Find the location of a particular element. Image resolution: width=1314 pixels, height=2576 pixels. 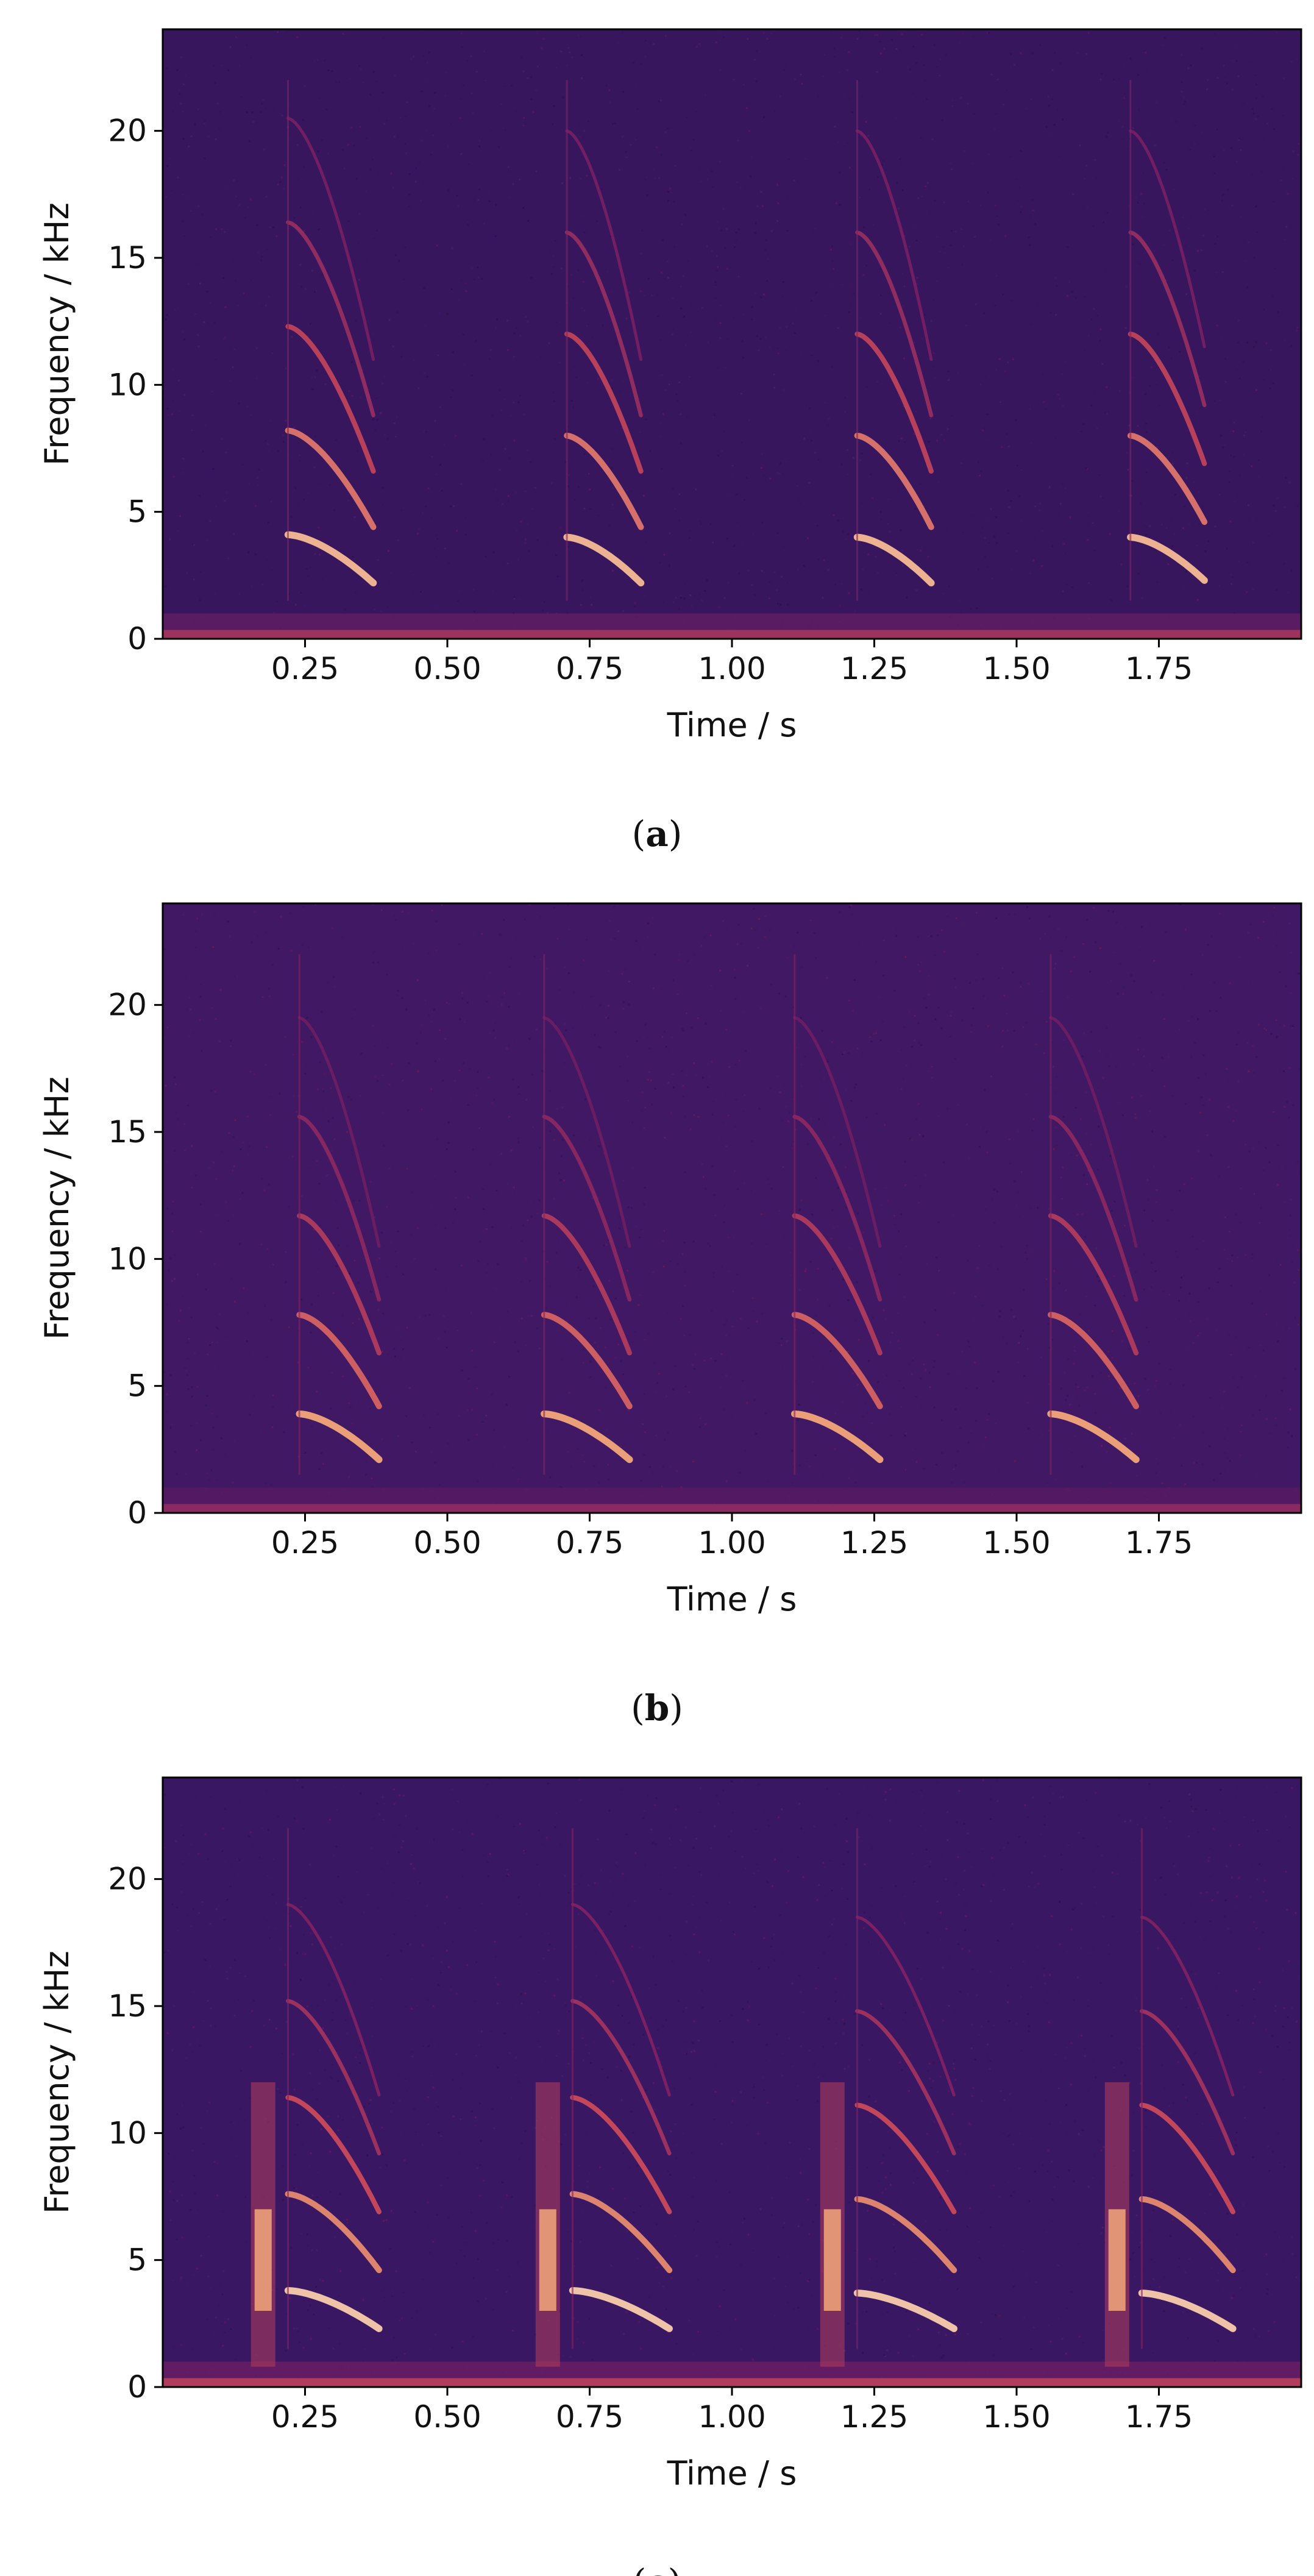

low-frequency-noise-band is located at coordinates (732, 2374).